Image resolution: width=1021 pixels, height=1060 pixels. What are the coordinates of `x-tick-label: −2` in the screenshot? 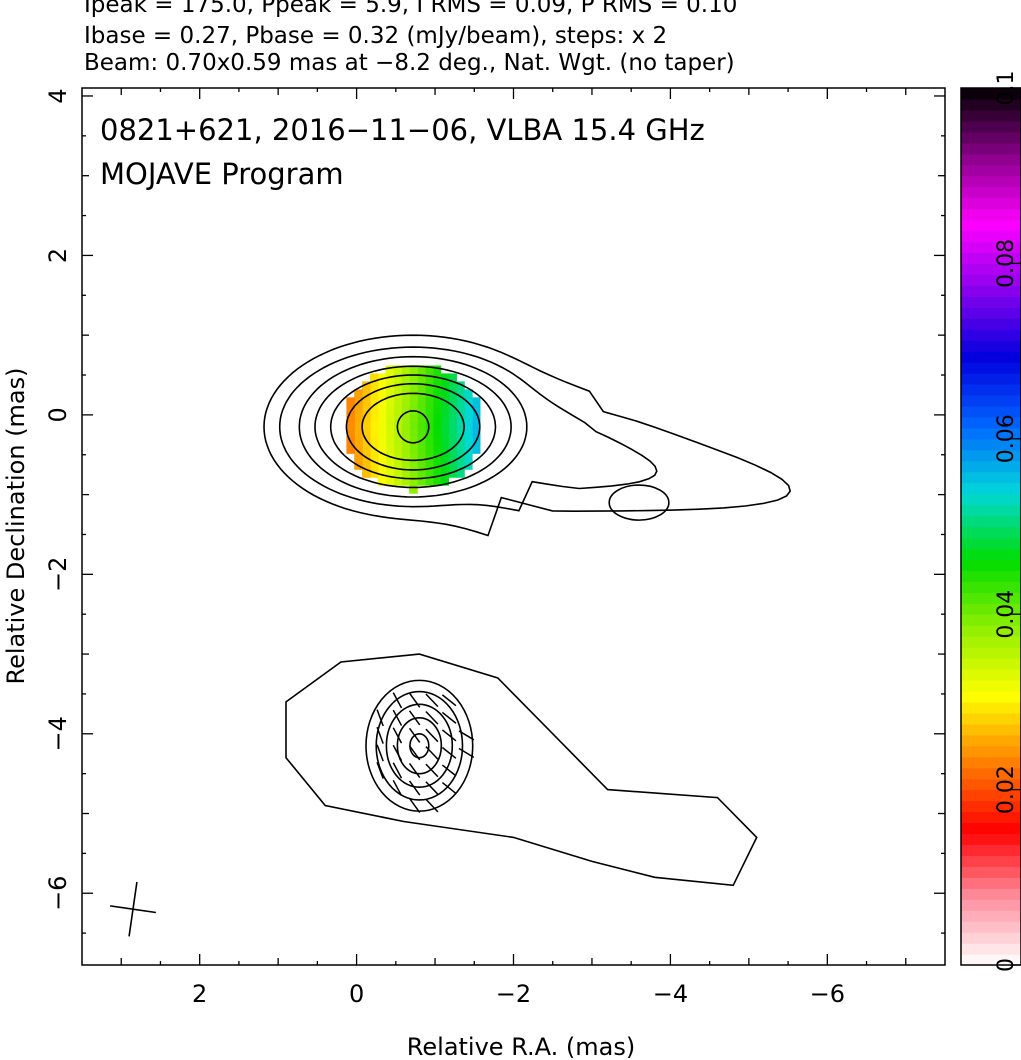 It's located at (513, 994).